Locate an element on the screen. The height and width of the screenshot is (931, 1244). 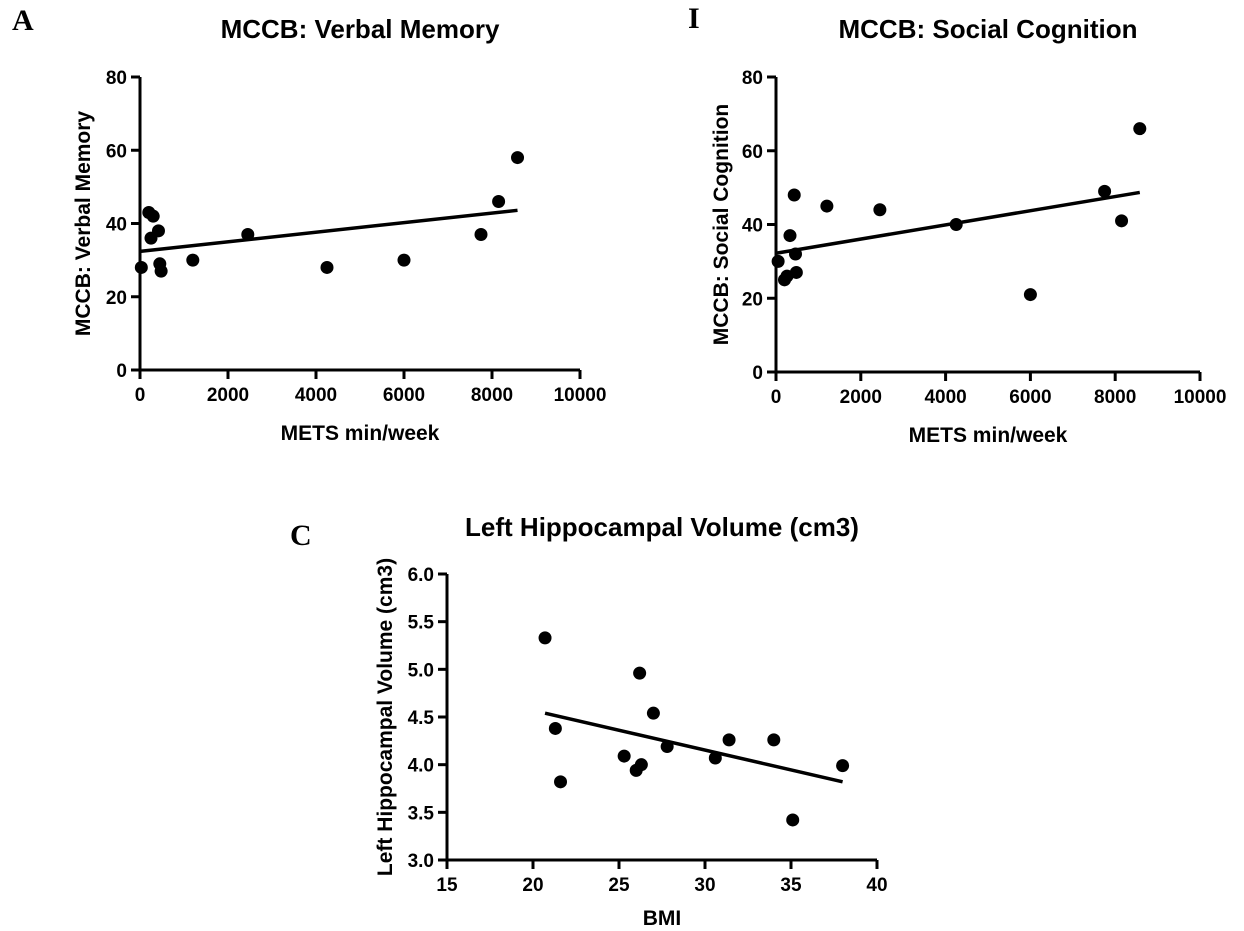
x-tick-label: 40 is located at coordinates (876, 885).